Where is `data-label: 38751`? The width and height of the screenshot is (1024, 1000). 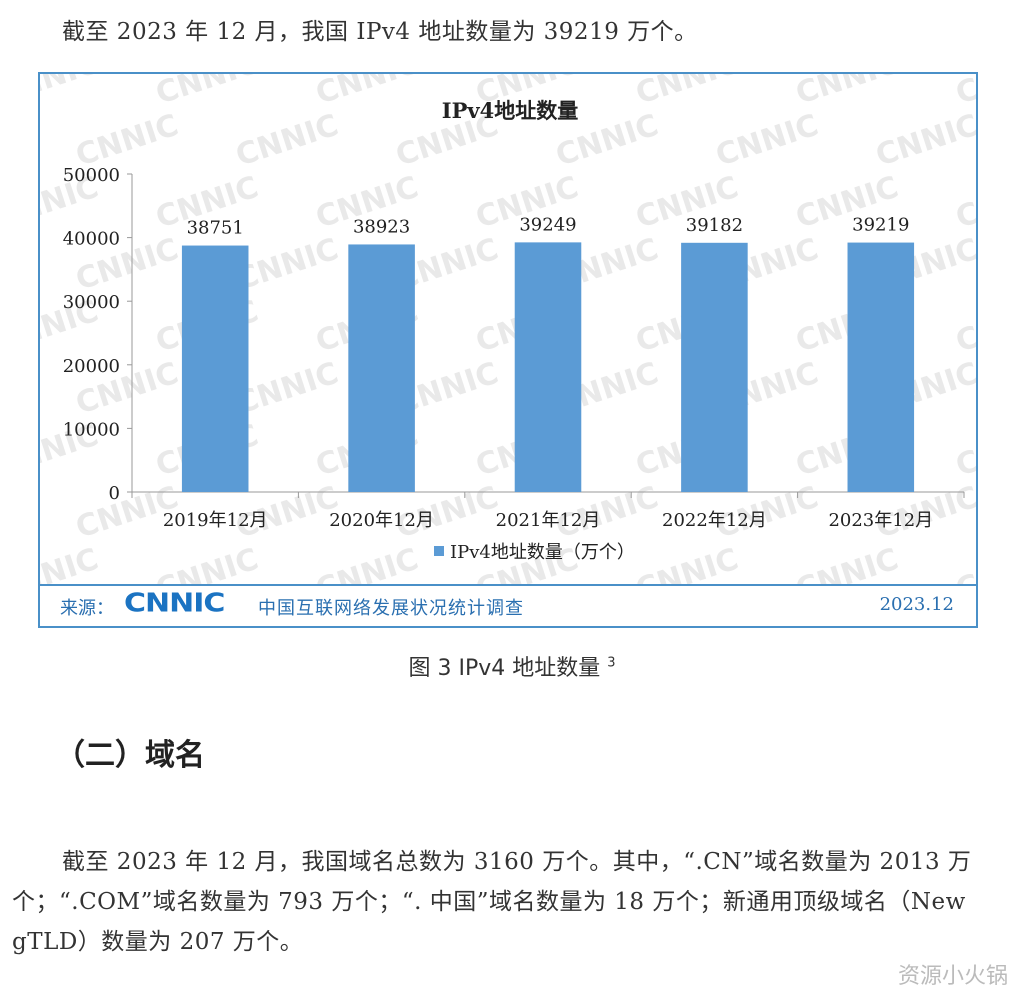 data-label: 38751 is located at coordinates (215, 228).